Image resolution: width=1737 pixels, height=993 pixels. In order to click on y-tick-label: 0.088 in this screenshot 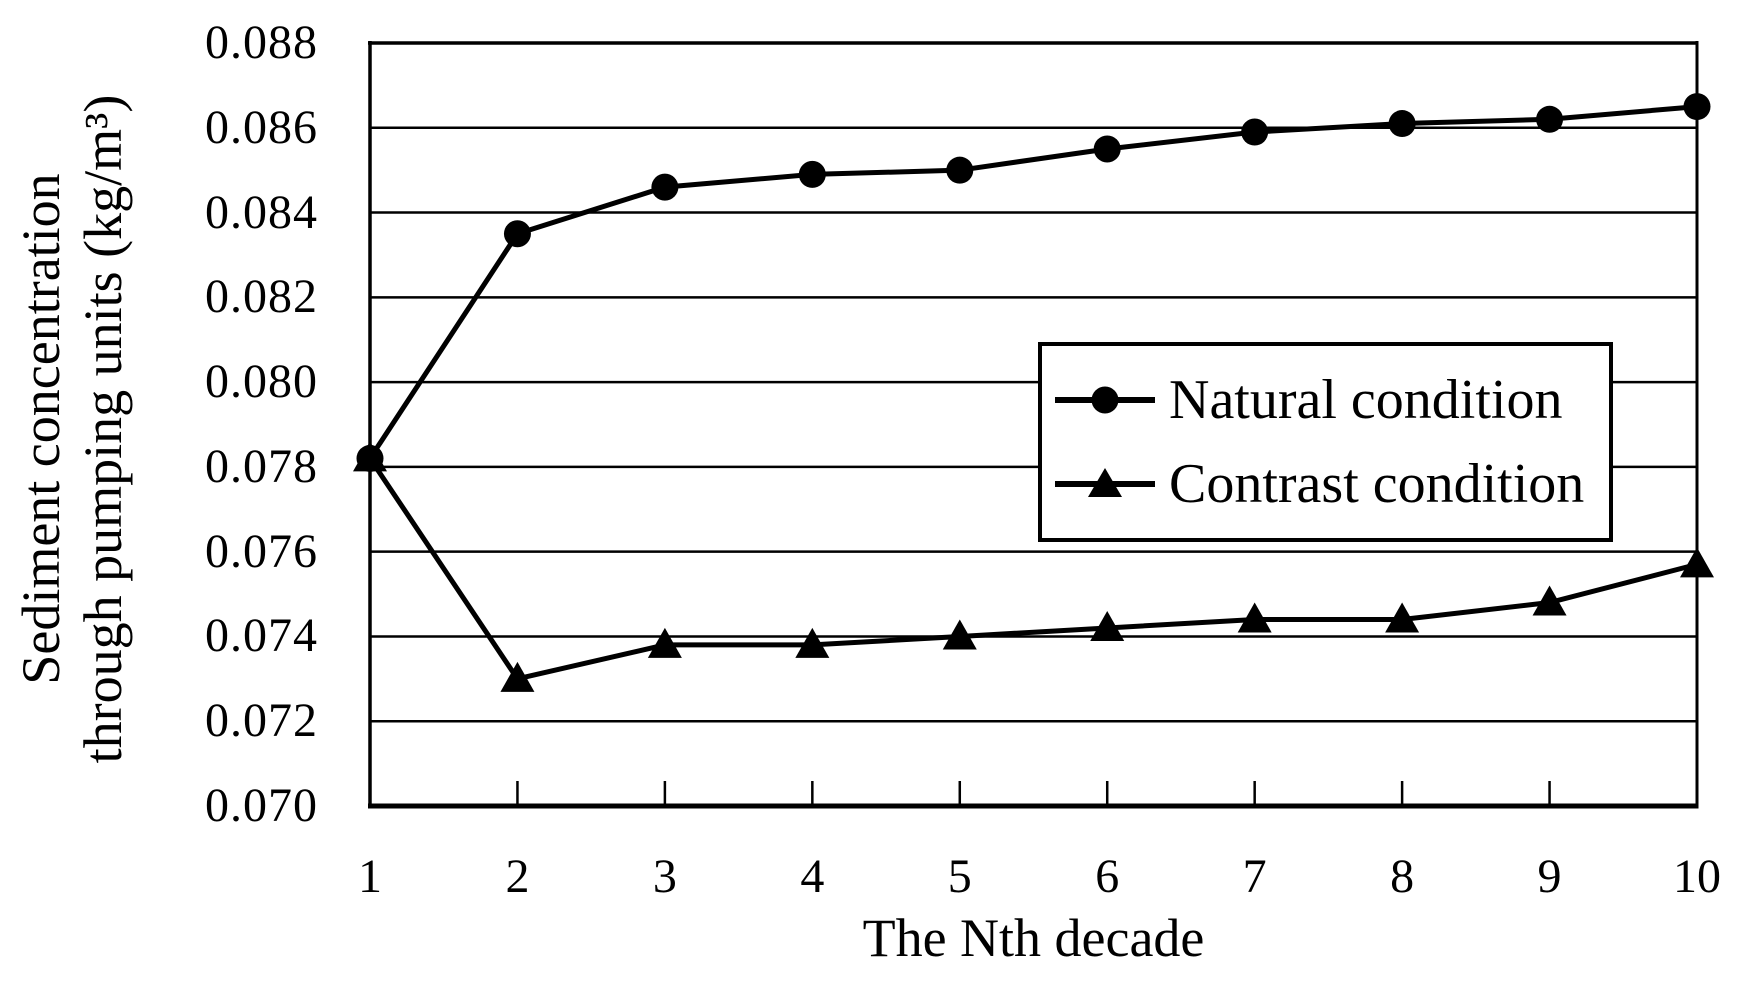, I will do `click(261, 42)`.